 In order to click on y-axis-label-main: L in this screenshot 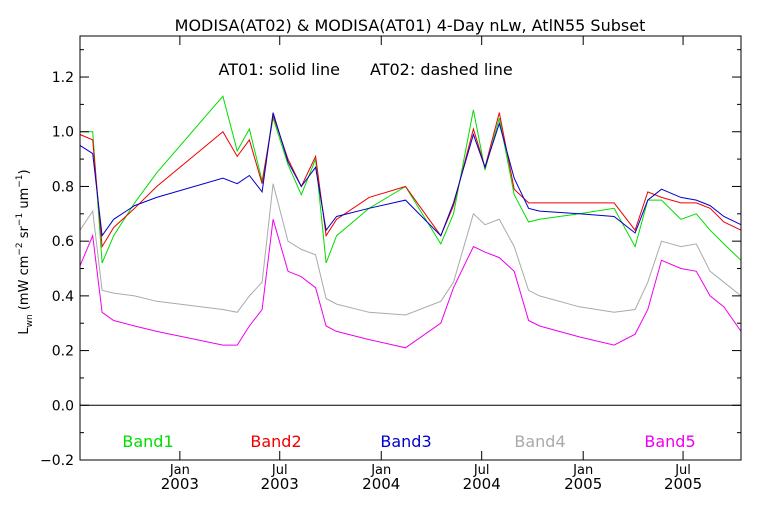, I will do `click(24, 331)`.